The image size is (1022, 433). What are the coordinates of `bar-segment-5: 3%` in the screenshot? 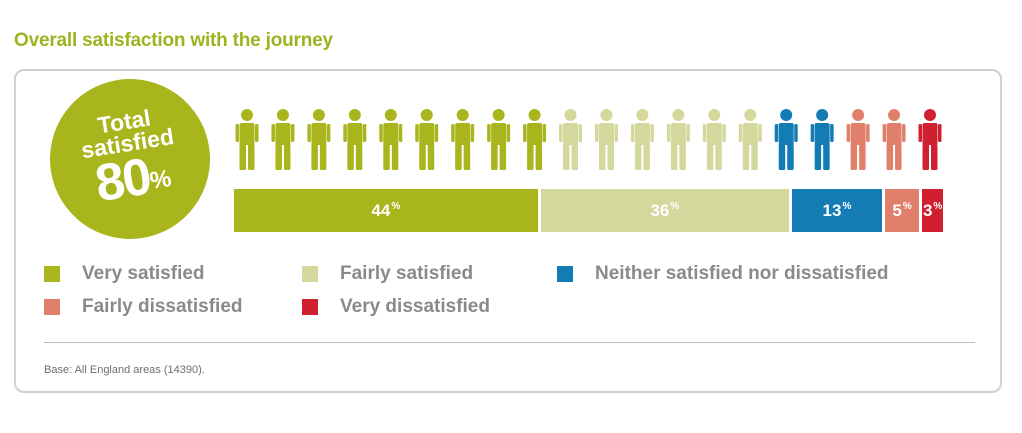 It's located at (932, 210).